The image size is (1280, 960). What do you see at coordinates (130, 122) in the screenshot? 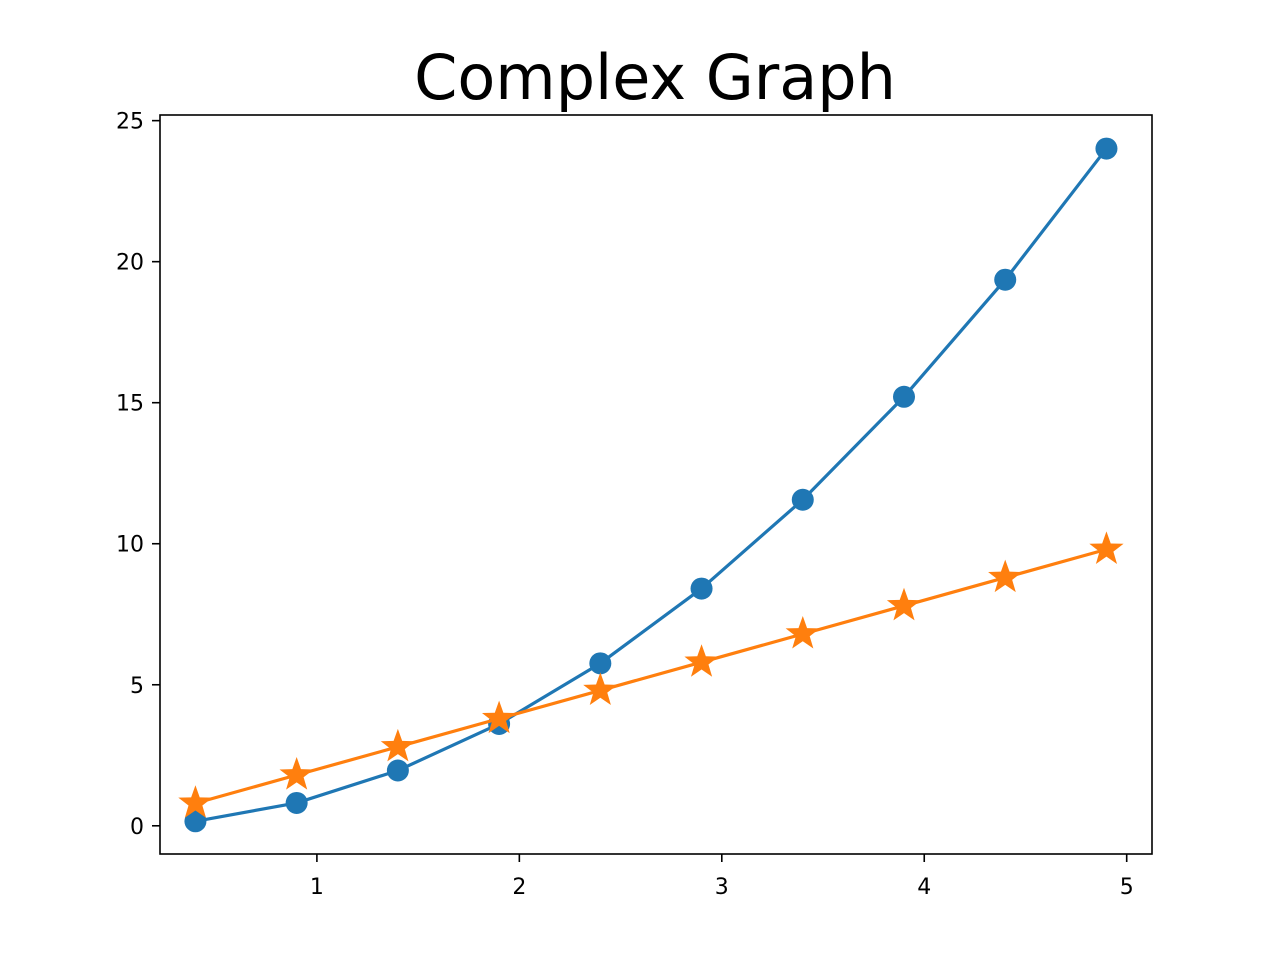
I see `y-tick-label: 25` at bounding box center [130, 122].